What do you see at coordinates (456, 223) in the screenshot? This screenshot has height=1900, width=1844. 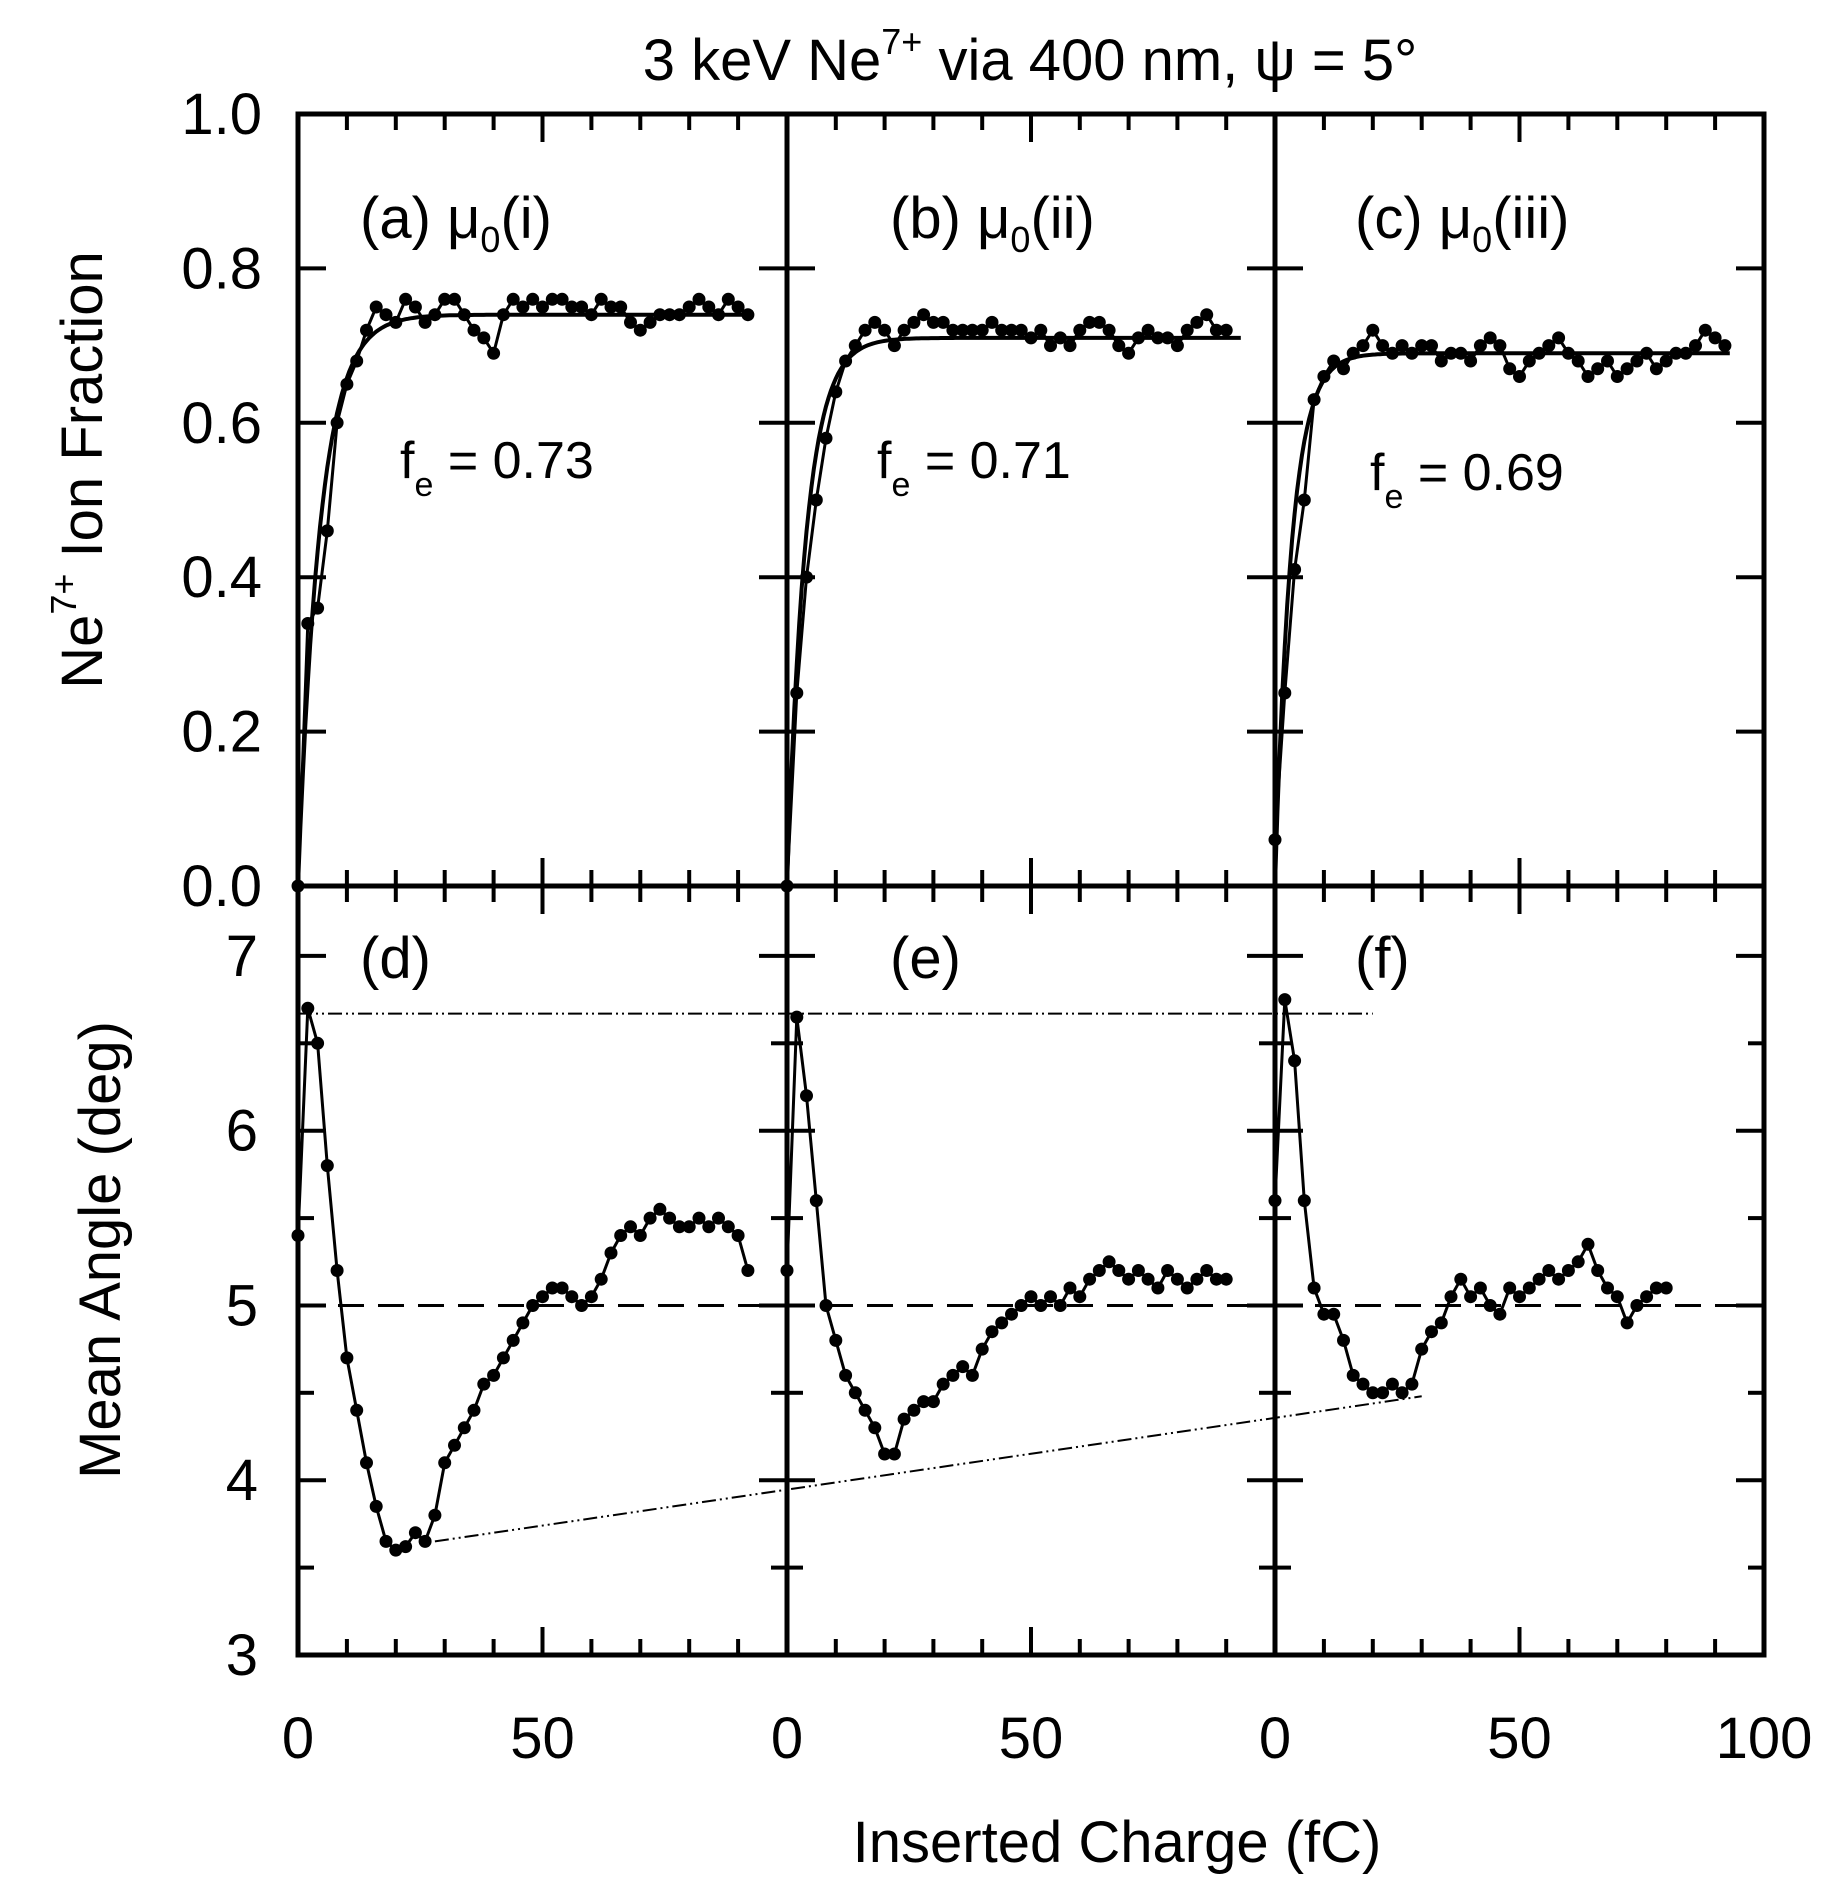 I see `panel-label: (a) μ0(i)` at bounding box center [456, 223].